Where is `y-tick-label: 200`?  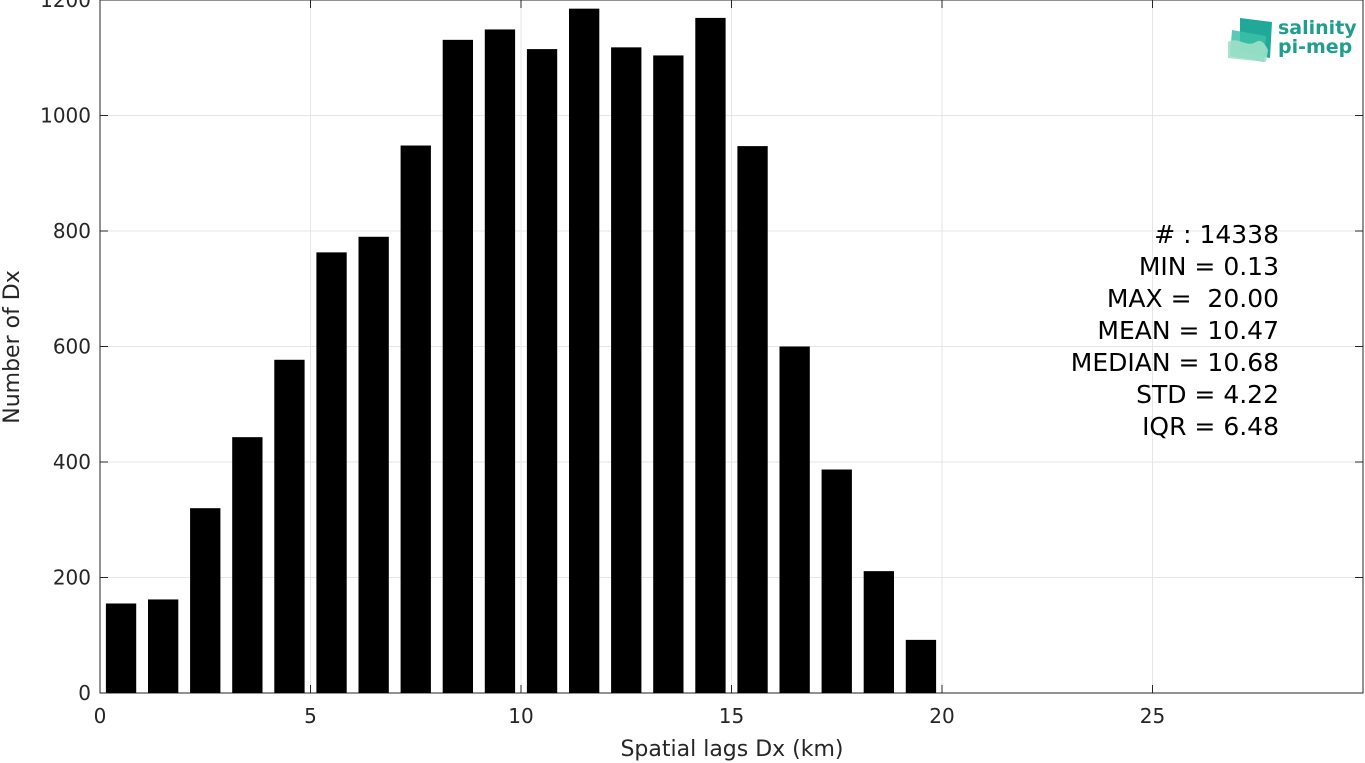 y-tick-label: 200 is located at coordinates (72, 578).